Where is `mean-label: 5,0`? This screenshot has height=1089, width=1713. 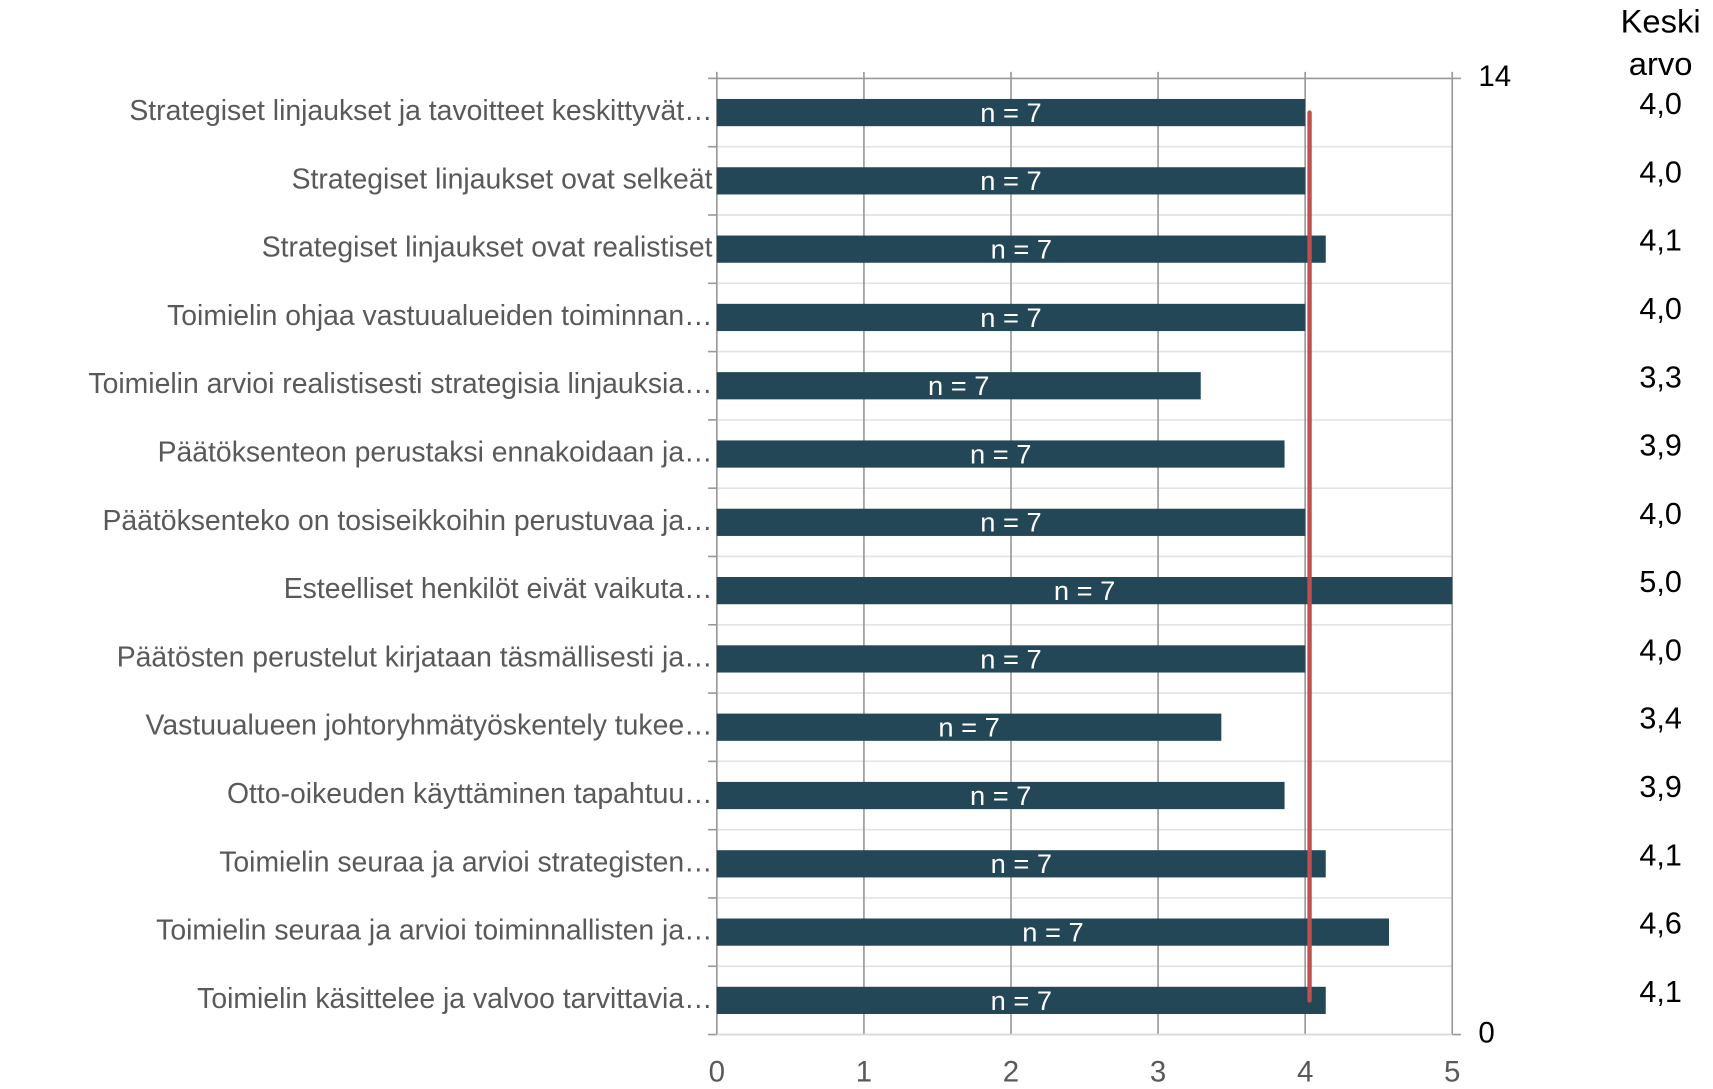
mean-label: 5,0 is located at coordinates (1660, 582).